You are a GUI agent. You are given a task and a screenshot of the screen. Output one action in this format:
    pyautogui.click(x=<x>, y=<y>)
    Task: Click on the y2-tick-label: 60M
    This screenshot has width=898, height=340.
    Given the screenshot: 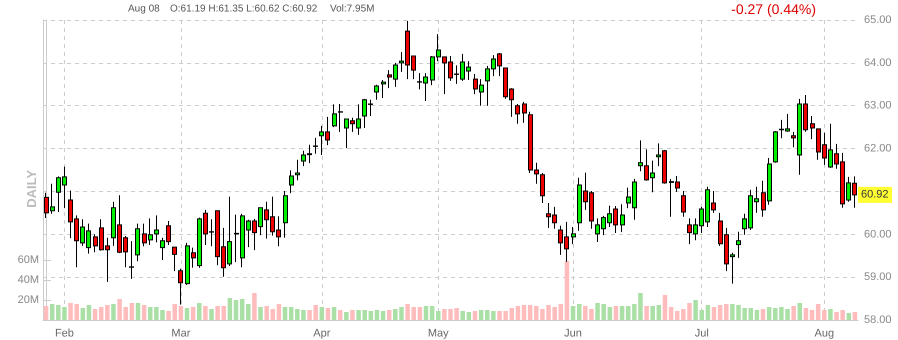 What is the action you would take?
    pyautogui.click(x=28, y=260)
    